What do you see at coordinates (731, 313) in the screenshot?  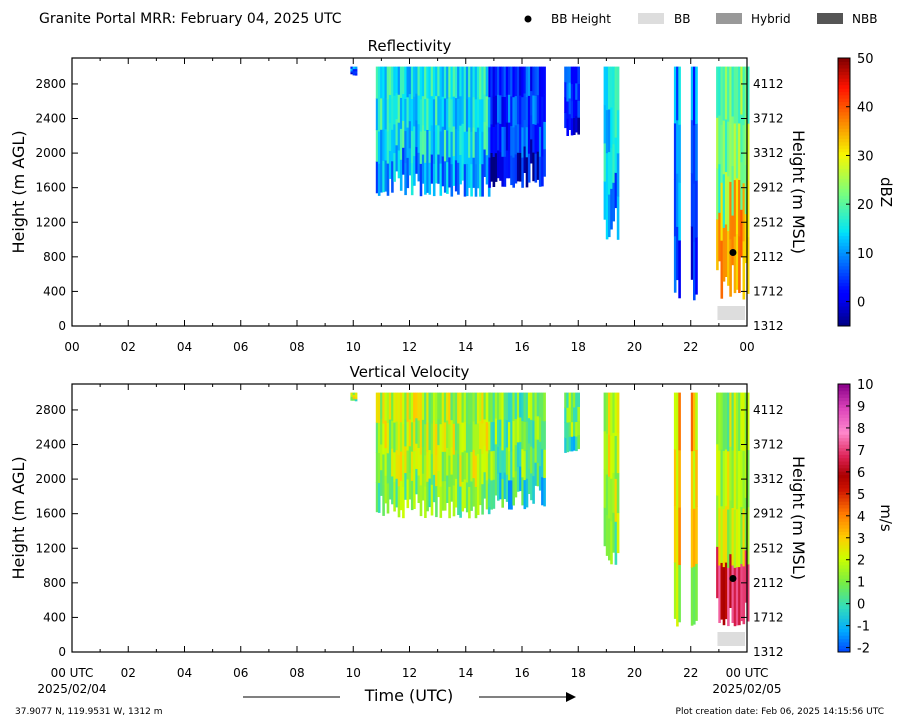 I see `bb-indicator-bar` at bounding box center [731, 313].